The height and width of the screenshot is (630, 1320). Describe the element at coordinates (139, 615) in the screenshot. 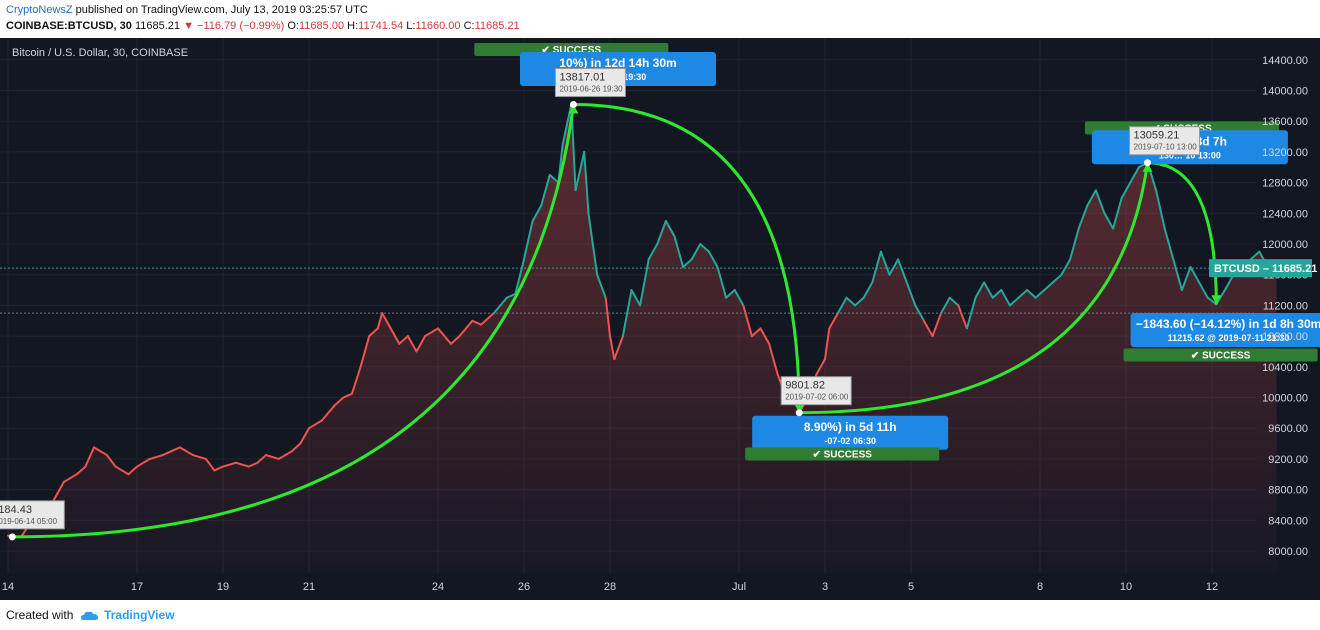

I see `tradingview-link: TradingView` at that location.